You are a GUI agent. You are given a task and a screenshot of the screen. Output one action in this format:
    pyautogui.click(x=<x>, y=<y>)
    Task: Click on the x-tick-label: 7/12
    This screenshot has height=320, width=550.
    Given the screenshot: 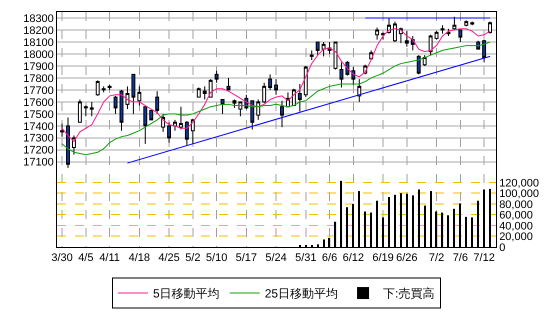 What is the action you would take?
    pyautogui.click(x=484, y=258)
    